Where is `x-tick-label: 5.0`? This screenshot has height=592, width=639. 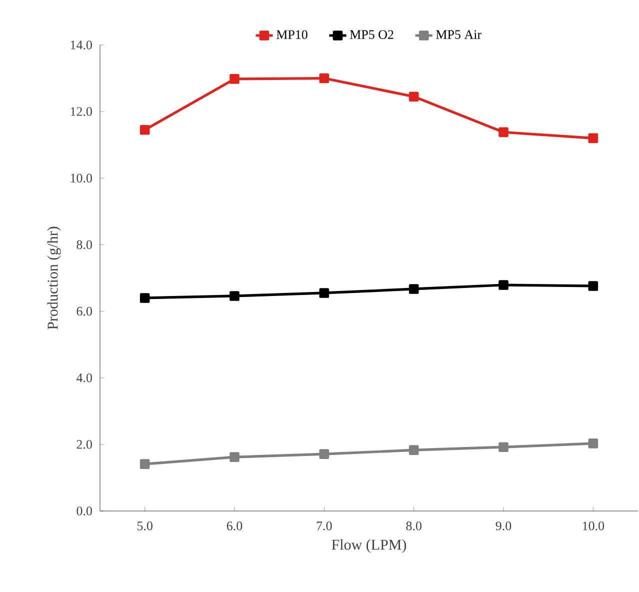
x-tick-label: 5.0 is located at coordinates (144, 526).